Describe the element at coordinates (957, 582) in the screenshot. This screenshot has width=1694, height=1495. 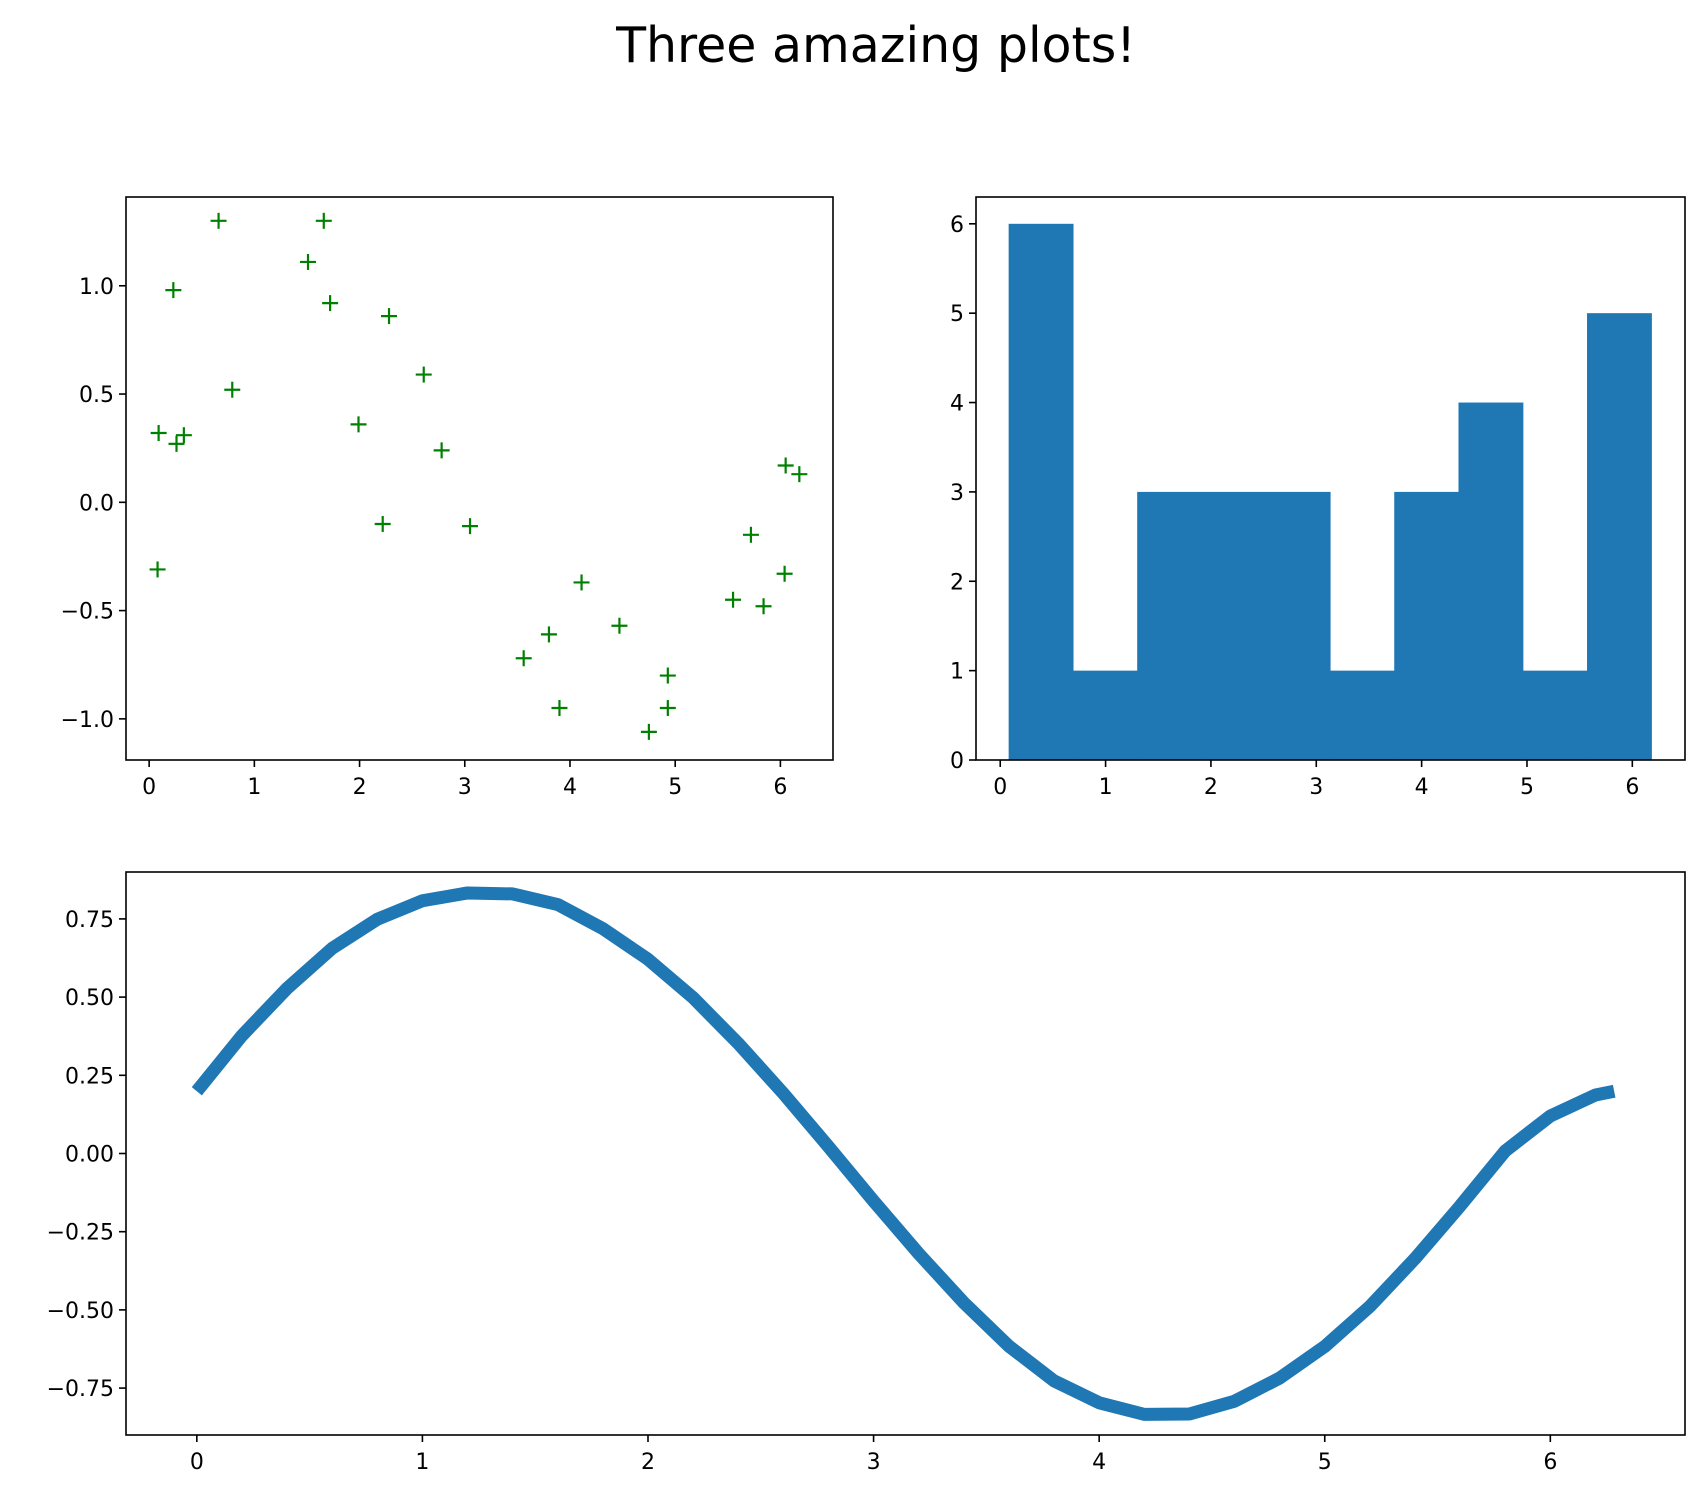
I see `y-tick-label: 2` at that location.